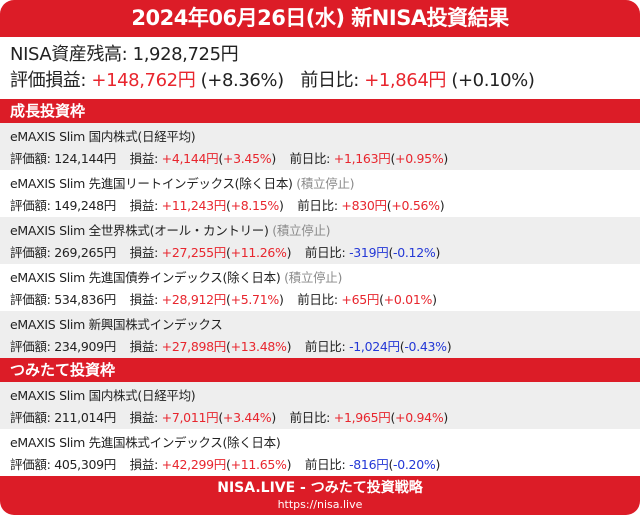  I want to click on section-header: 成長投資枠, so click(320, 111).